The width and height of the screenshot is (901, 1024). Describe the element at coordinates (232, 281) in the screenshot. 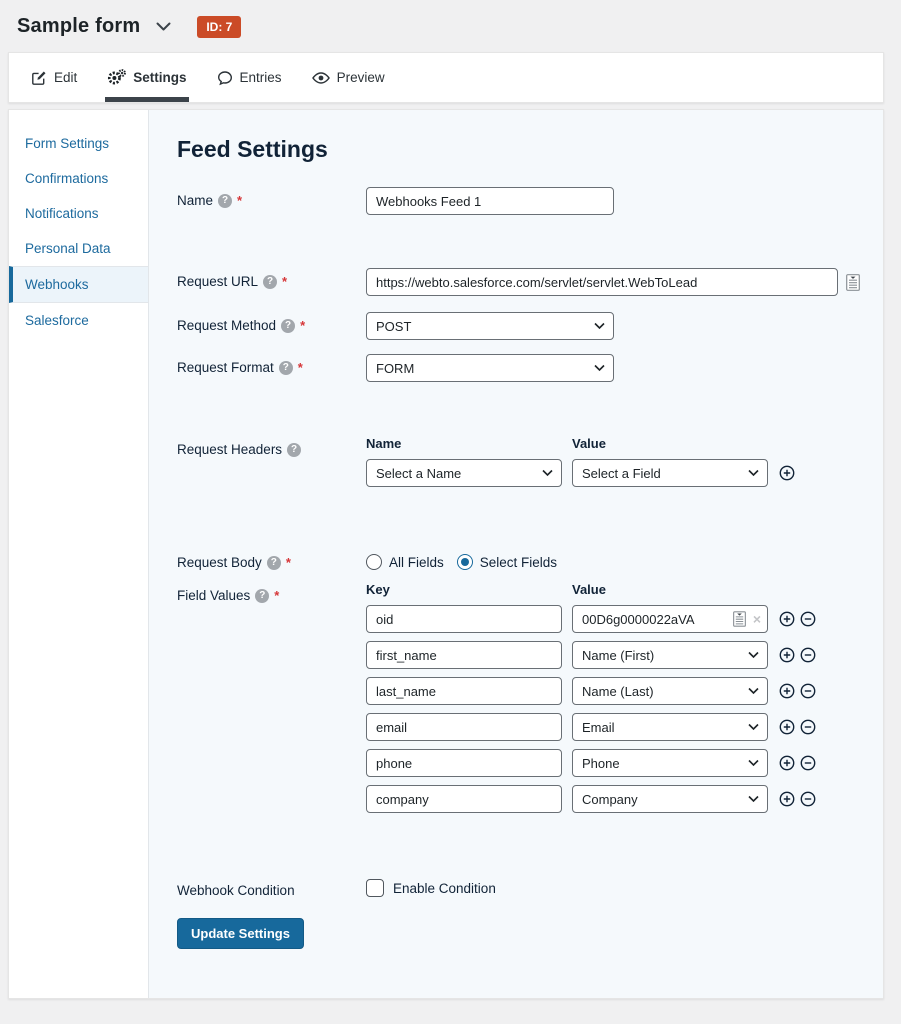

I see `request-url-label: Request URL ? *` at that location.